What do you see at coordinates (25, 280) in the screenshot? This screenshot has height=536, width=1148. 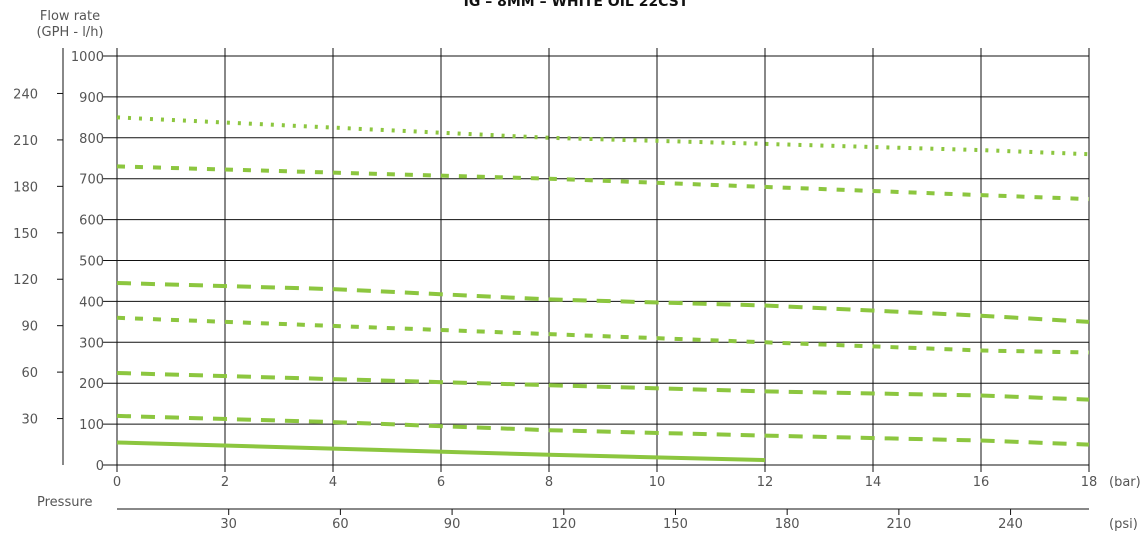 I see `y-tick-label-gph: 120` at bounding box center [25, 280].